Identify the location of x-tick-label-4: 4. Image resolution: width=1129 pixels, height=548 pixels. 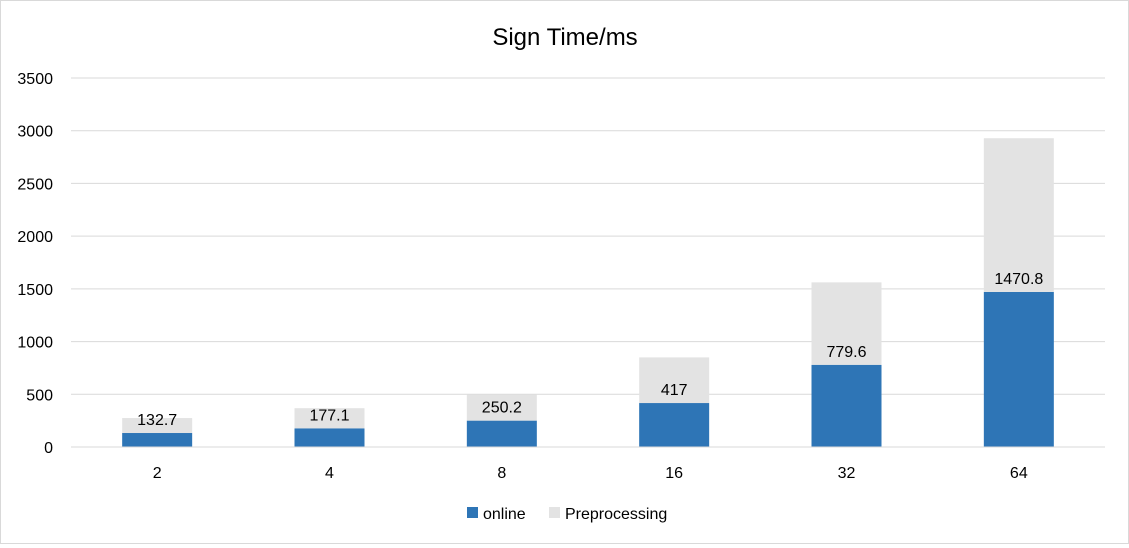
(329, 473).